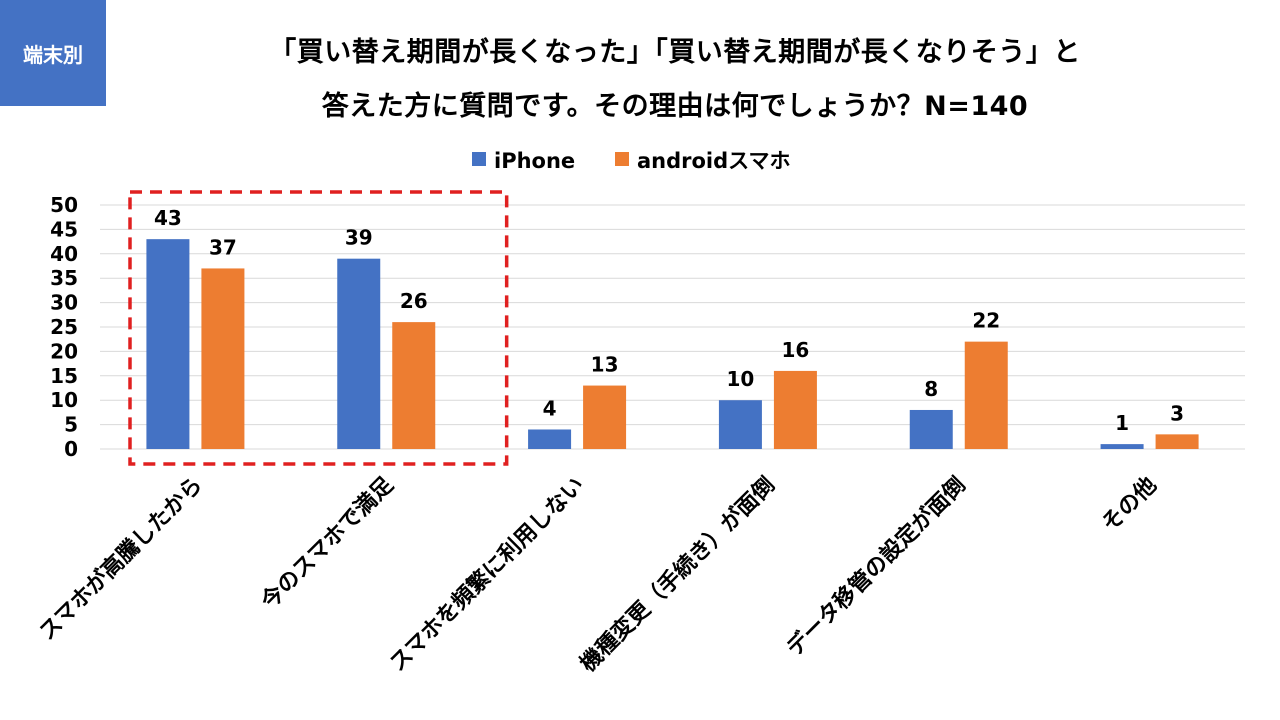  What do you see at coordinates (534, 161) in the screenshot?
I see `legend-label-iphone: iPhone` at bounding box center [534, 161].